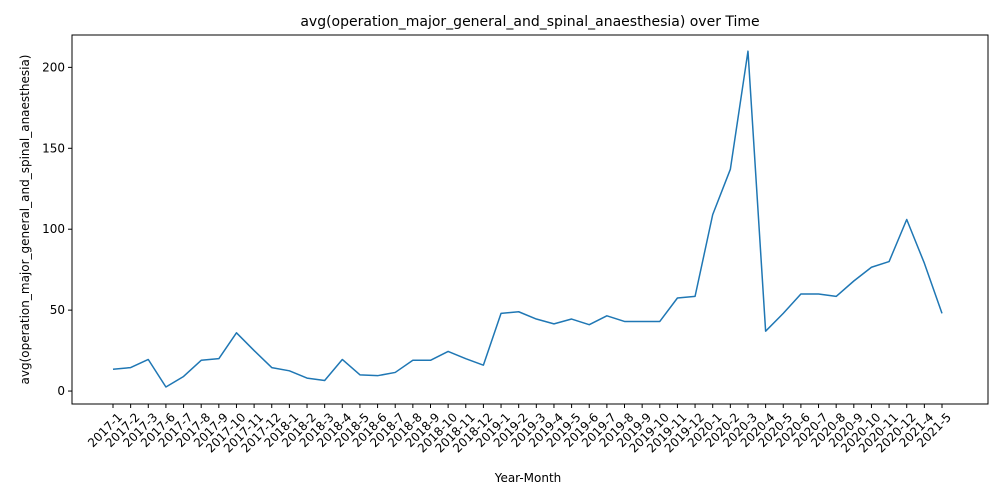  I want to click on y-tick-label: 200, so click(53, 67).